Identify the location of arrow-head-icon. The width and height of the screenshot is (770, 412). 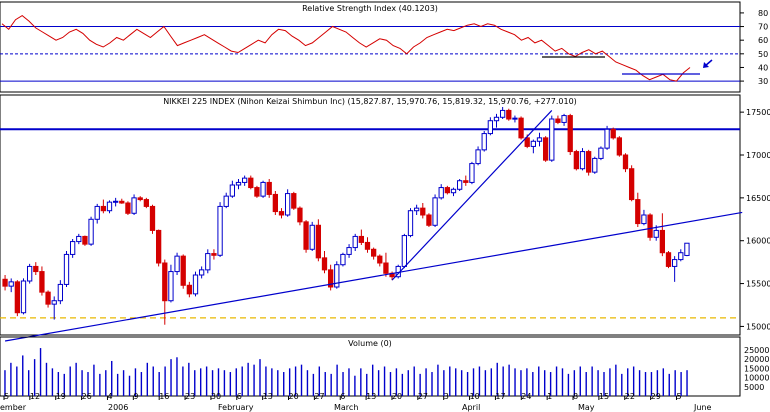
(706, 65).